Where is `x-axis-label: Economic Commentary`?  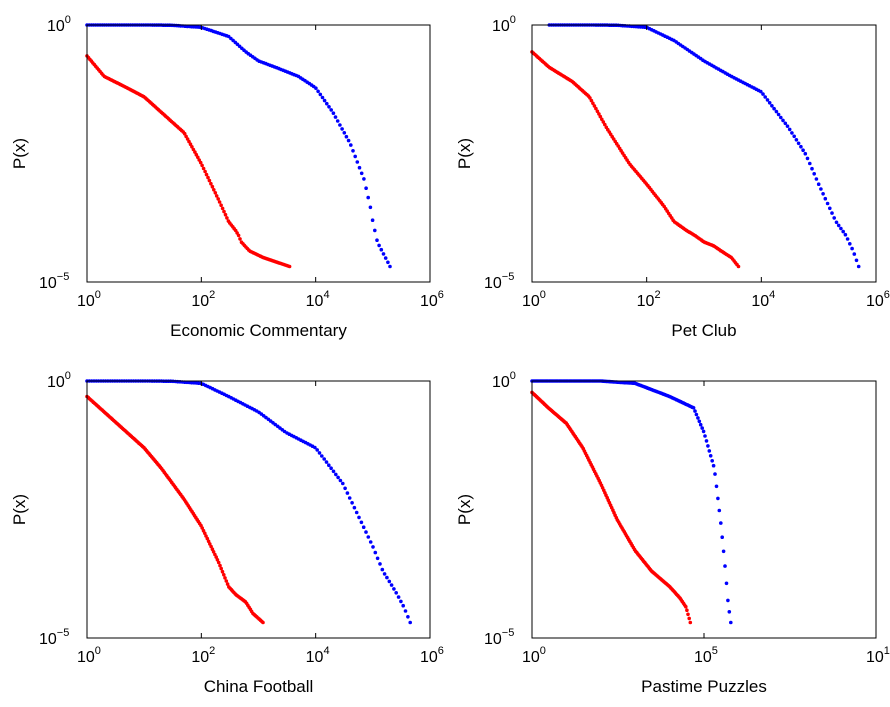
x-axis-label: Economic Commentary is located at coordinates (258, 330).